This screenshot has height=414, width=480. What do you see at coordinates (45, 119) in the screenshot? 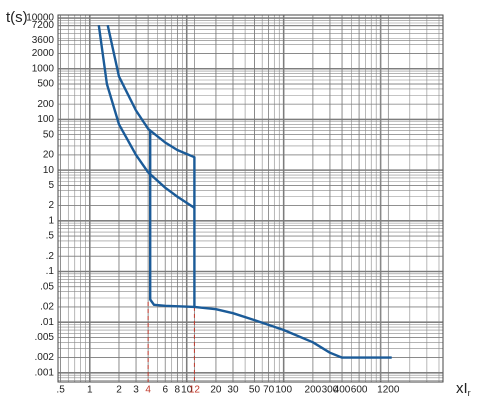
I see `y-tick-label: 100` at bounding box center [45, 119].